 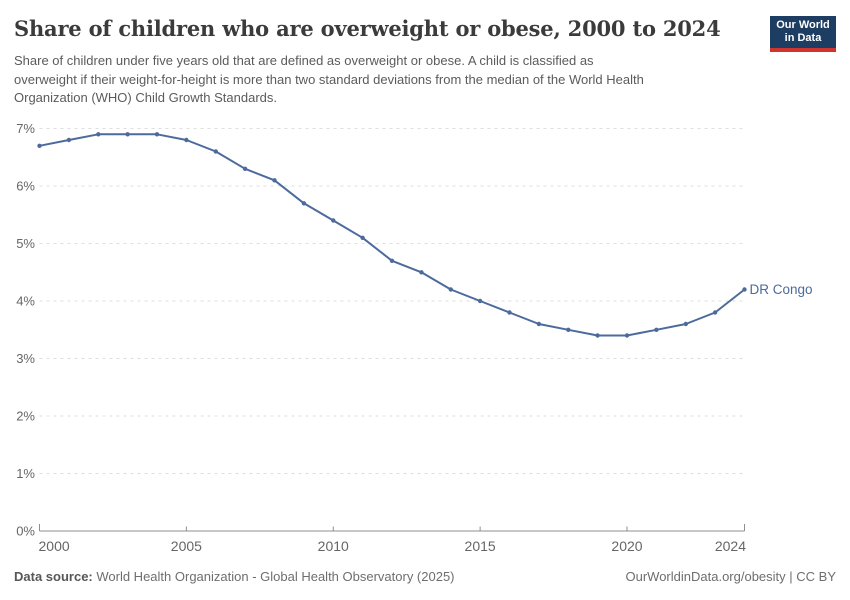 I want to click on x-tick-label: 2000, so click(x=54, y=546).